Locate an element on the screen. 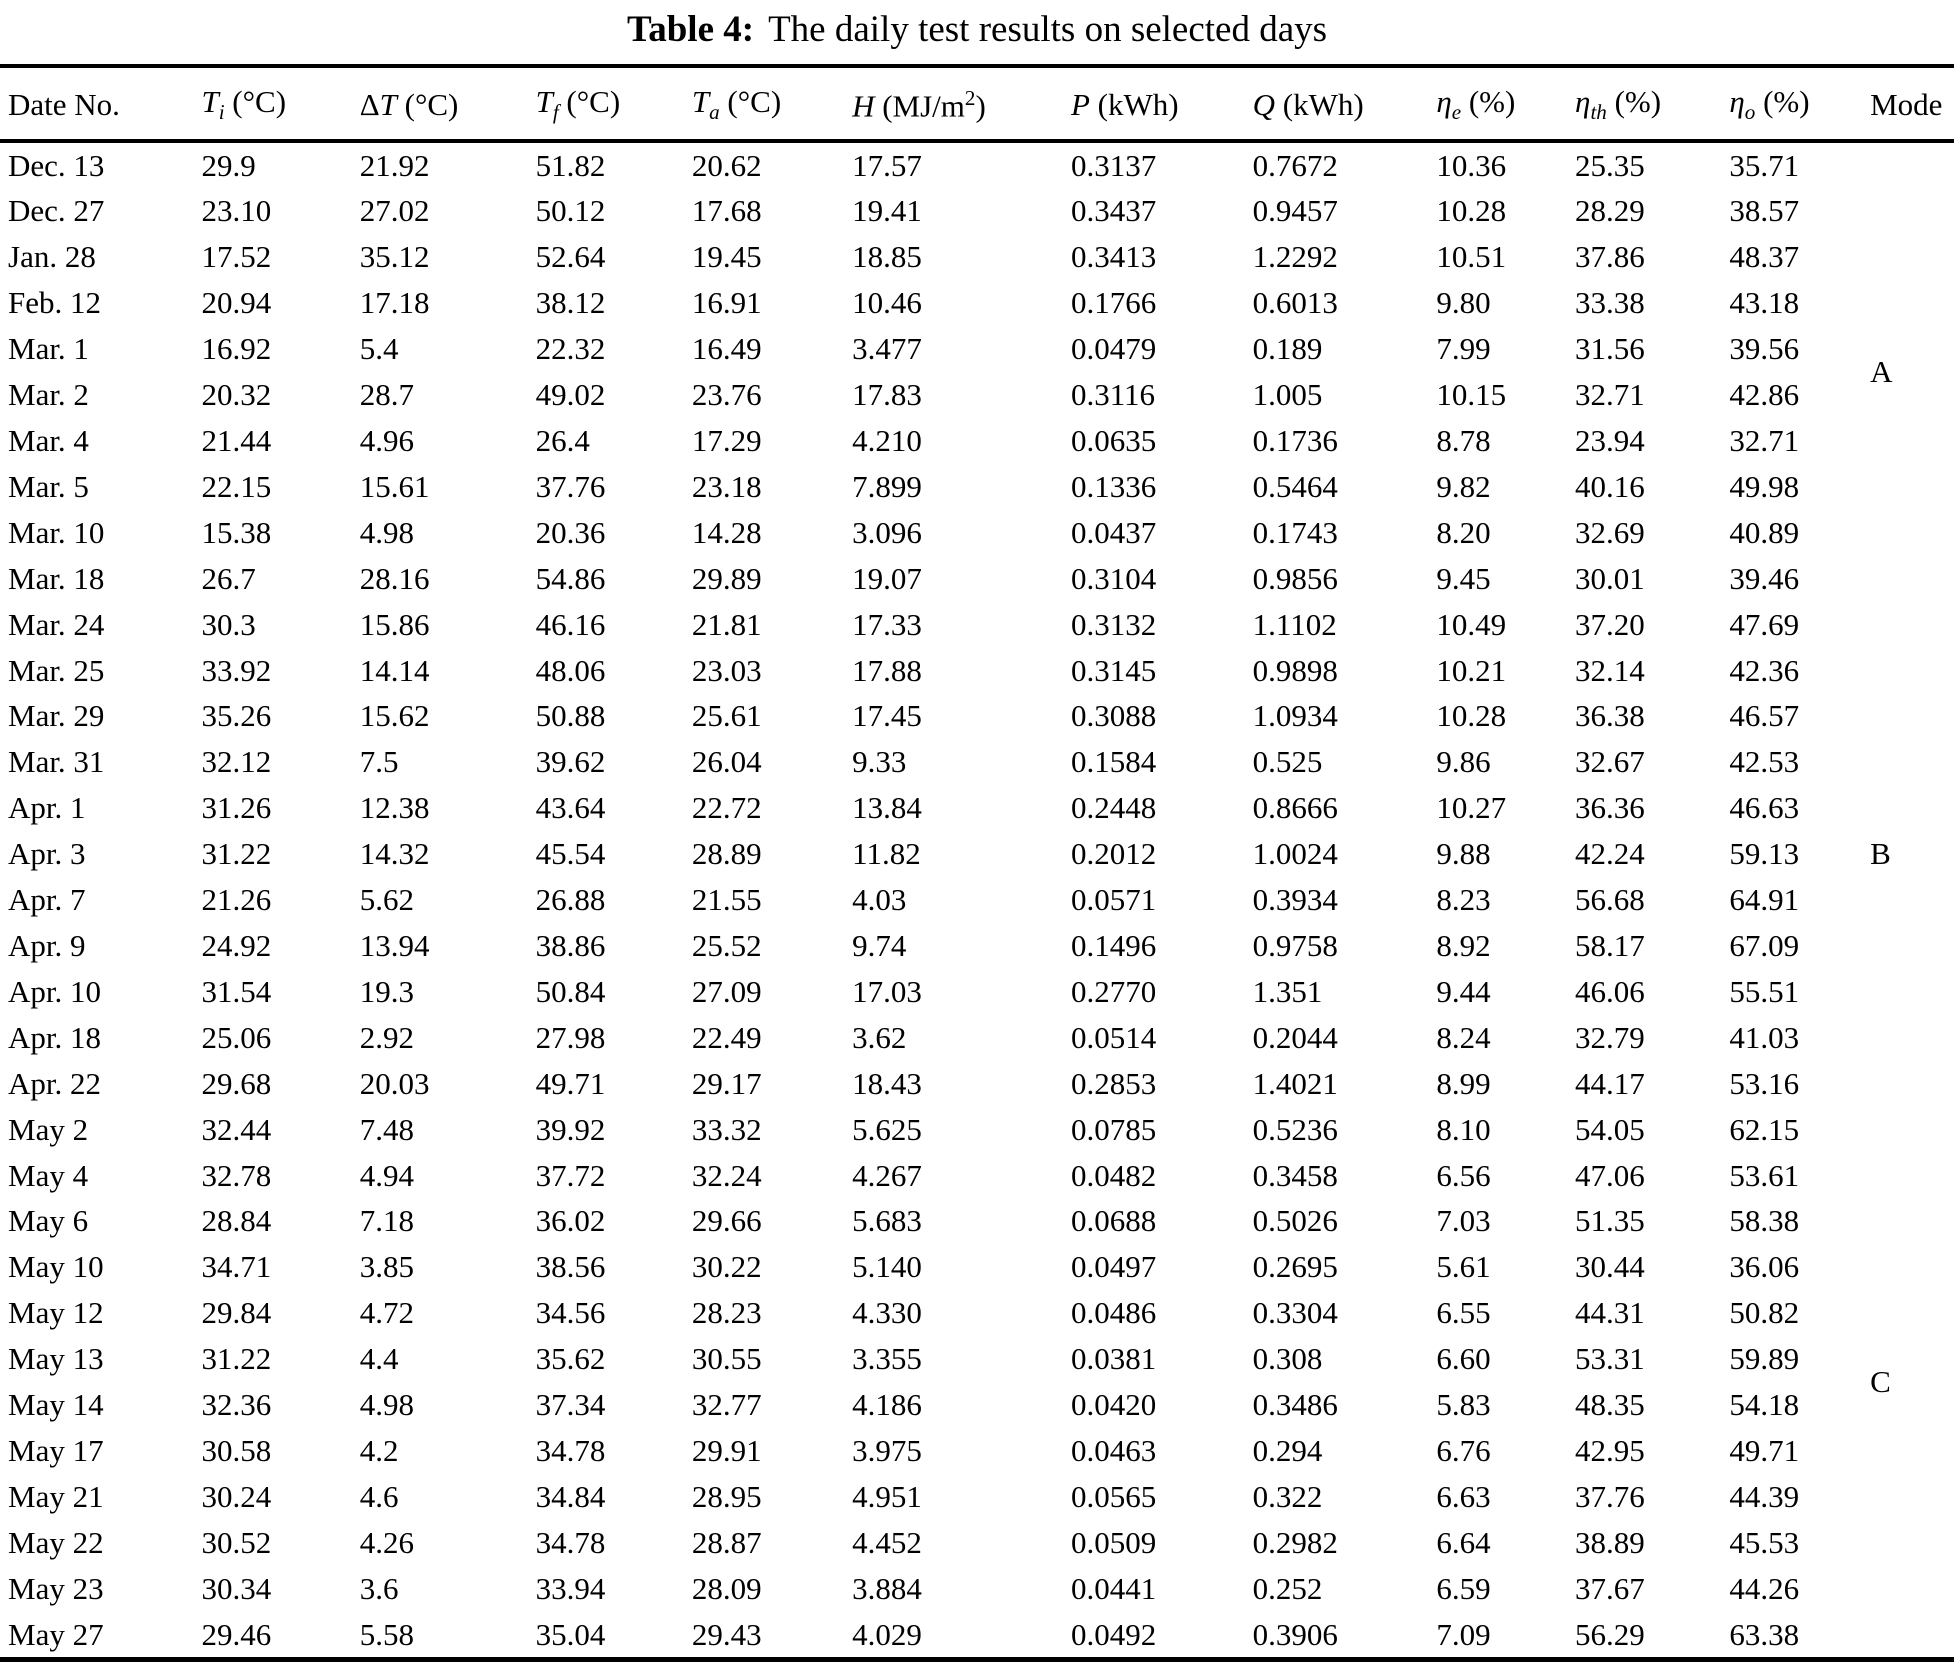 The width and height of the screenshot is (1954, 1662). cell-p: 0.3104 is located at coordinates (1113, 578).